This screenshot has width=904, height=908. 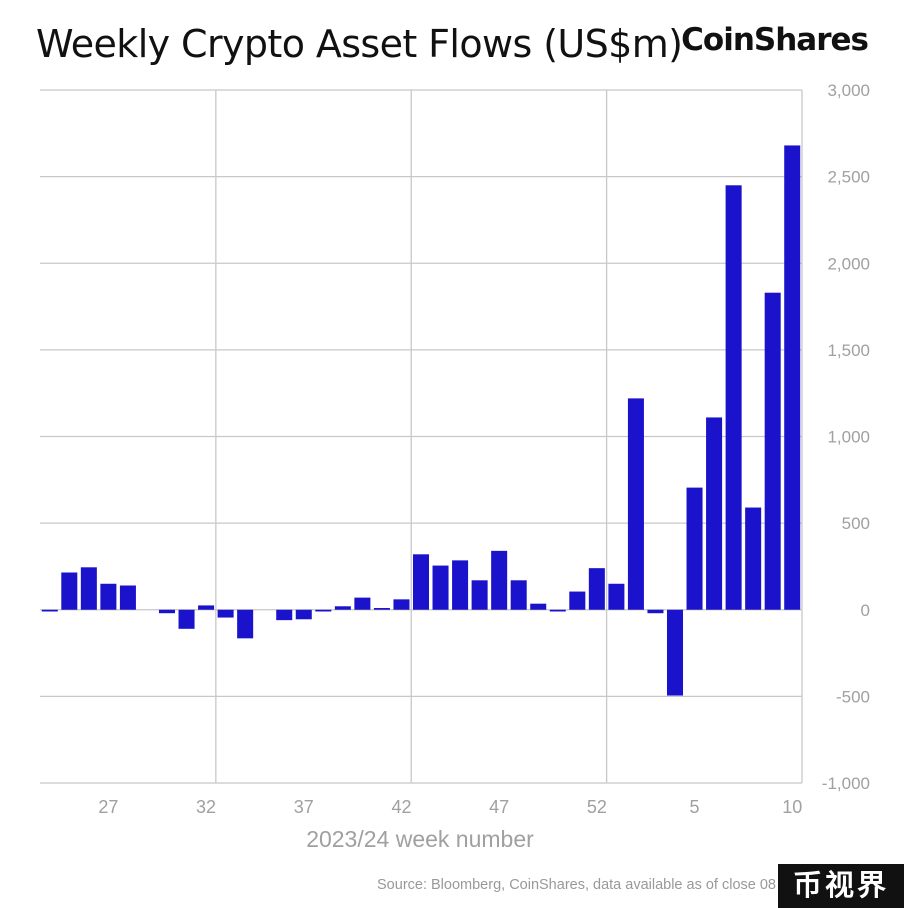 What do you see at coordinates (206, 807) in the screenshot?
I see `x-tick-label: 32` at bounding box center [206, 807].